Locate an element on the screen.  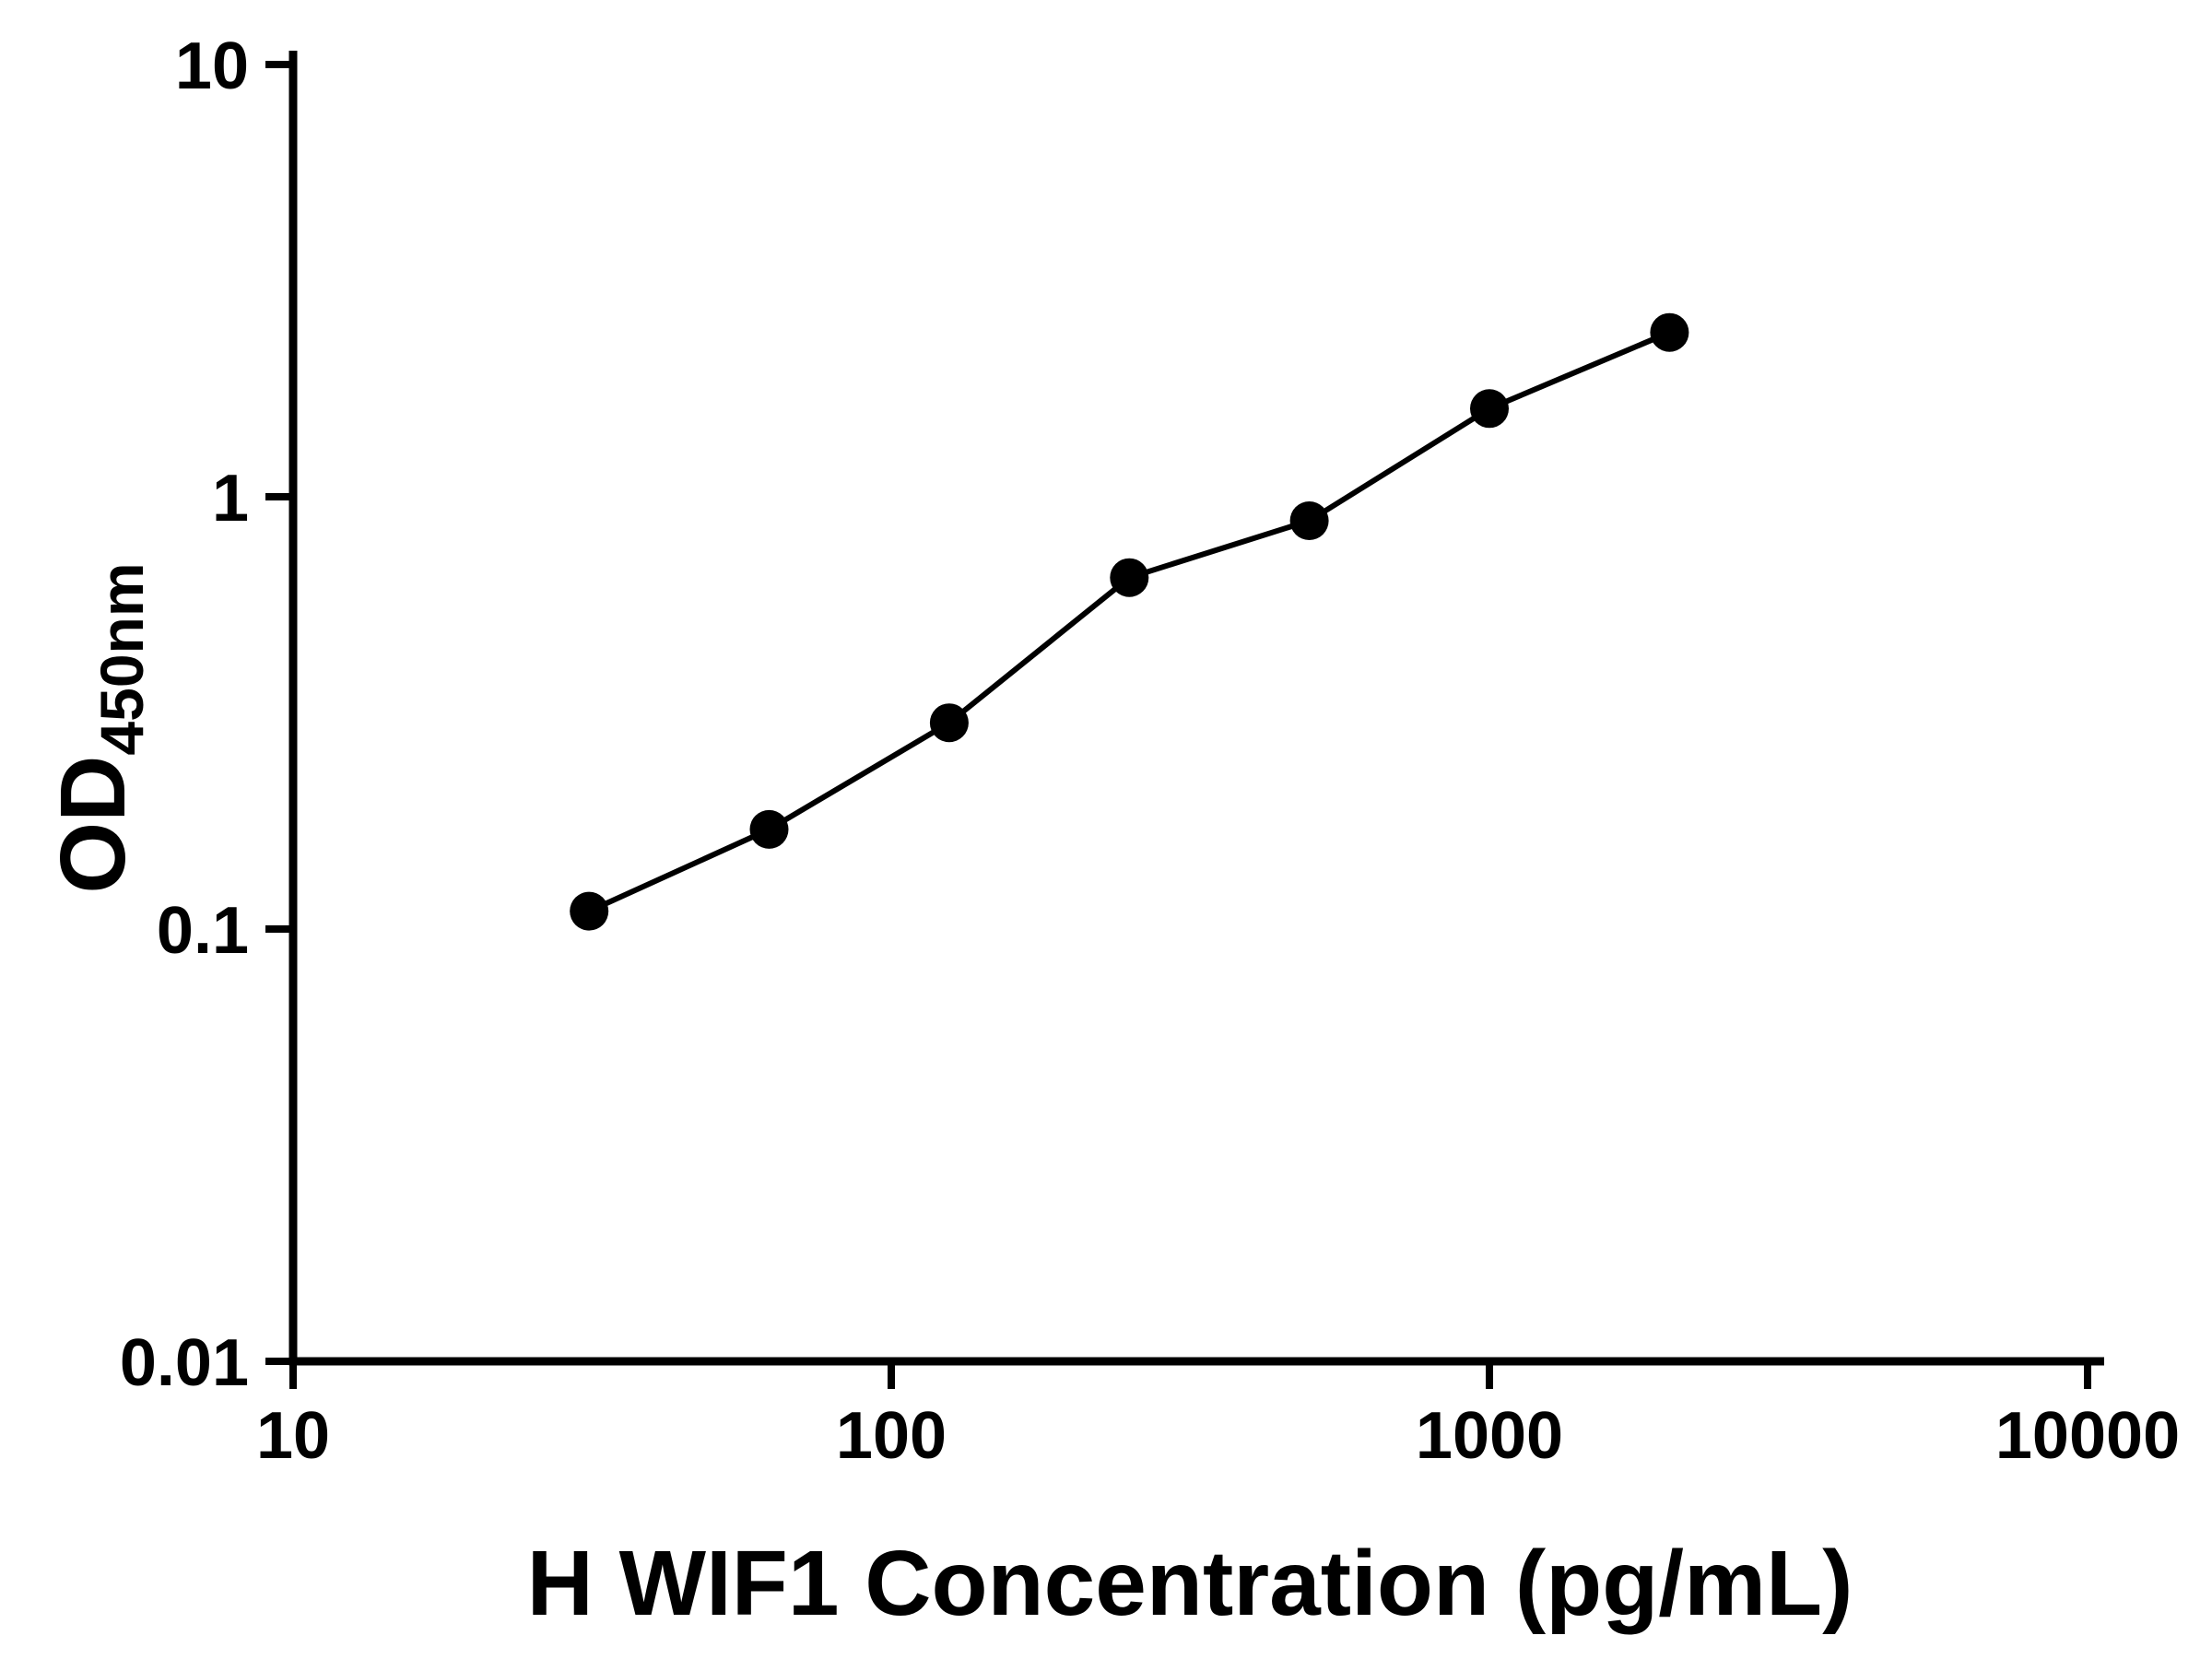
y-axis-title: OD450nm is located at coordinates (98, 727).